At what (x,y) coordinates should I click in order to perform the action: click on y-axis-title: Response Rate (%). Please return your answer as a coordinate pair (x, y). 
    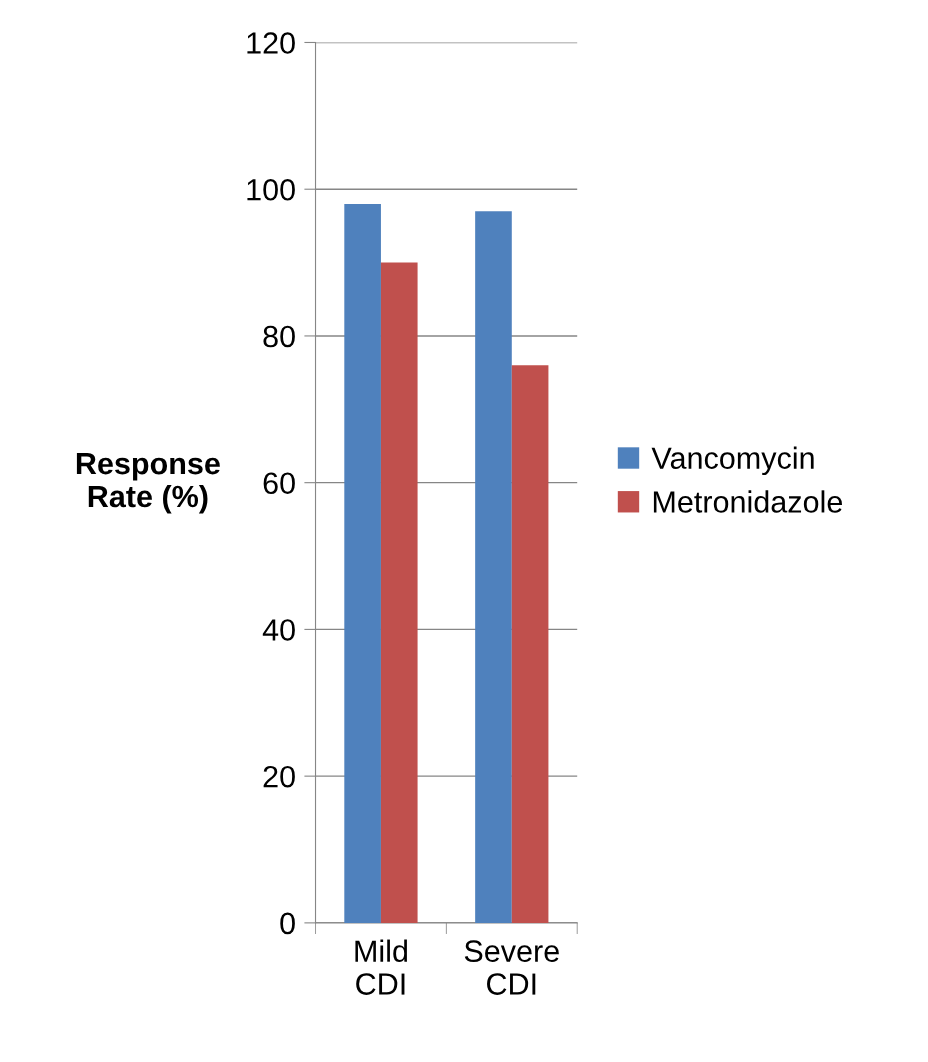
    Looking at the image, I should click on (148, 483).